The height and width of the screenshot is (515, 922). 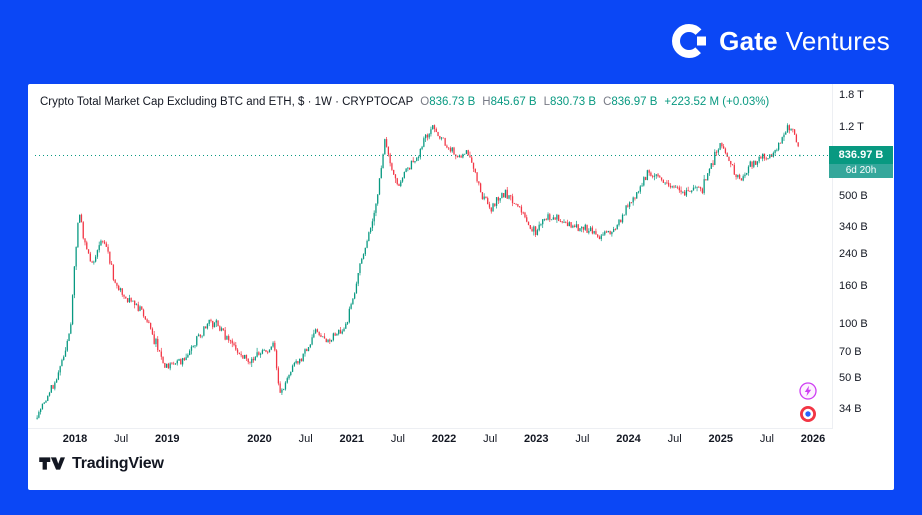 I want to click on last-price-value: 836.97 B, so click(x=861, y=155).